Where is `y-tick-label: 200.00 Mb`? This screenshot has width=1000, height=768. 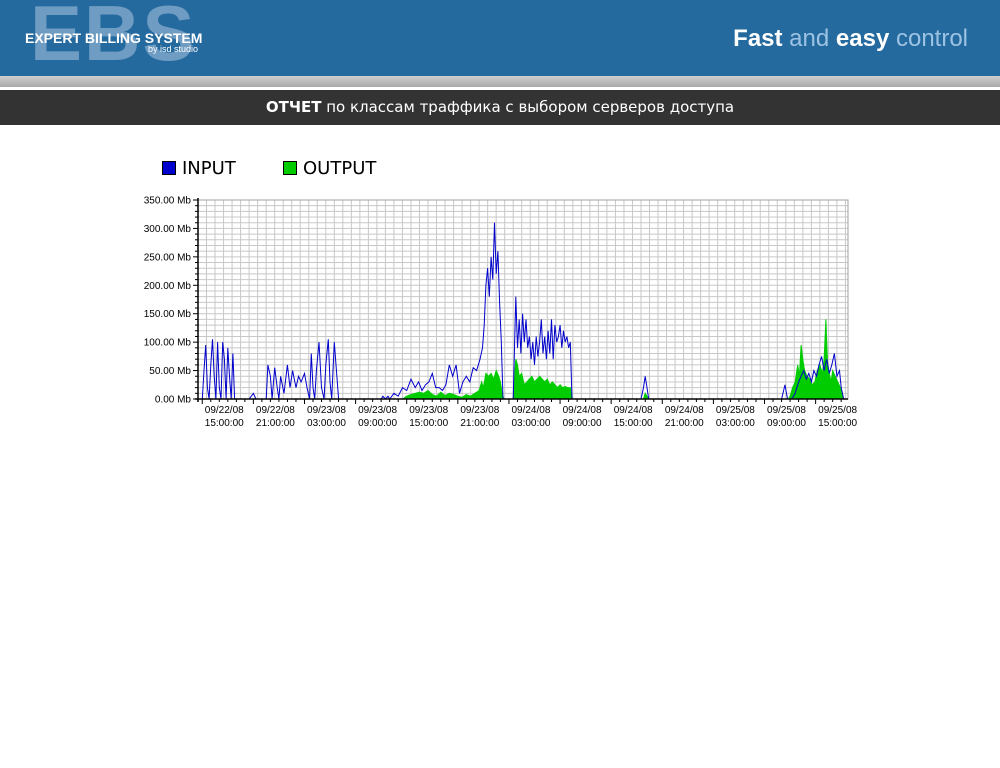
y-tick-label: 200.00 Mb is located at coordinates (168, 286).